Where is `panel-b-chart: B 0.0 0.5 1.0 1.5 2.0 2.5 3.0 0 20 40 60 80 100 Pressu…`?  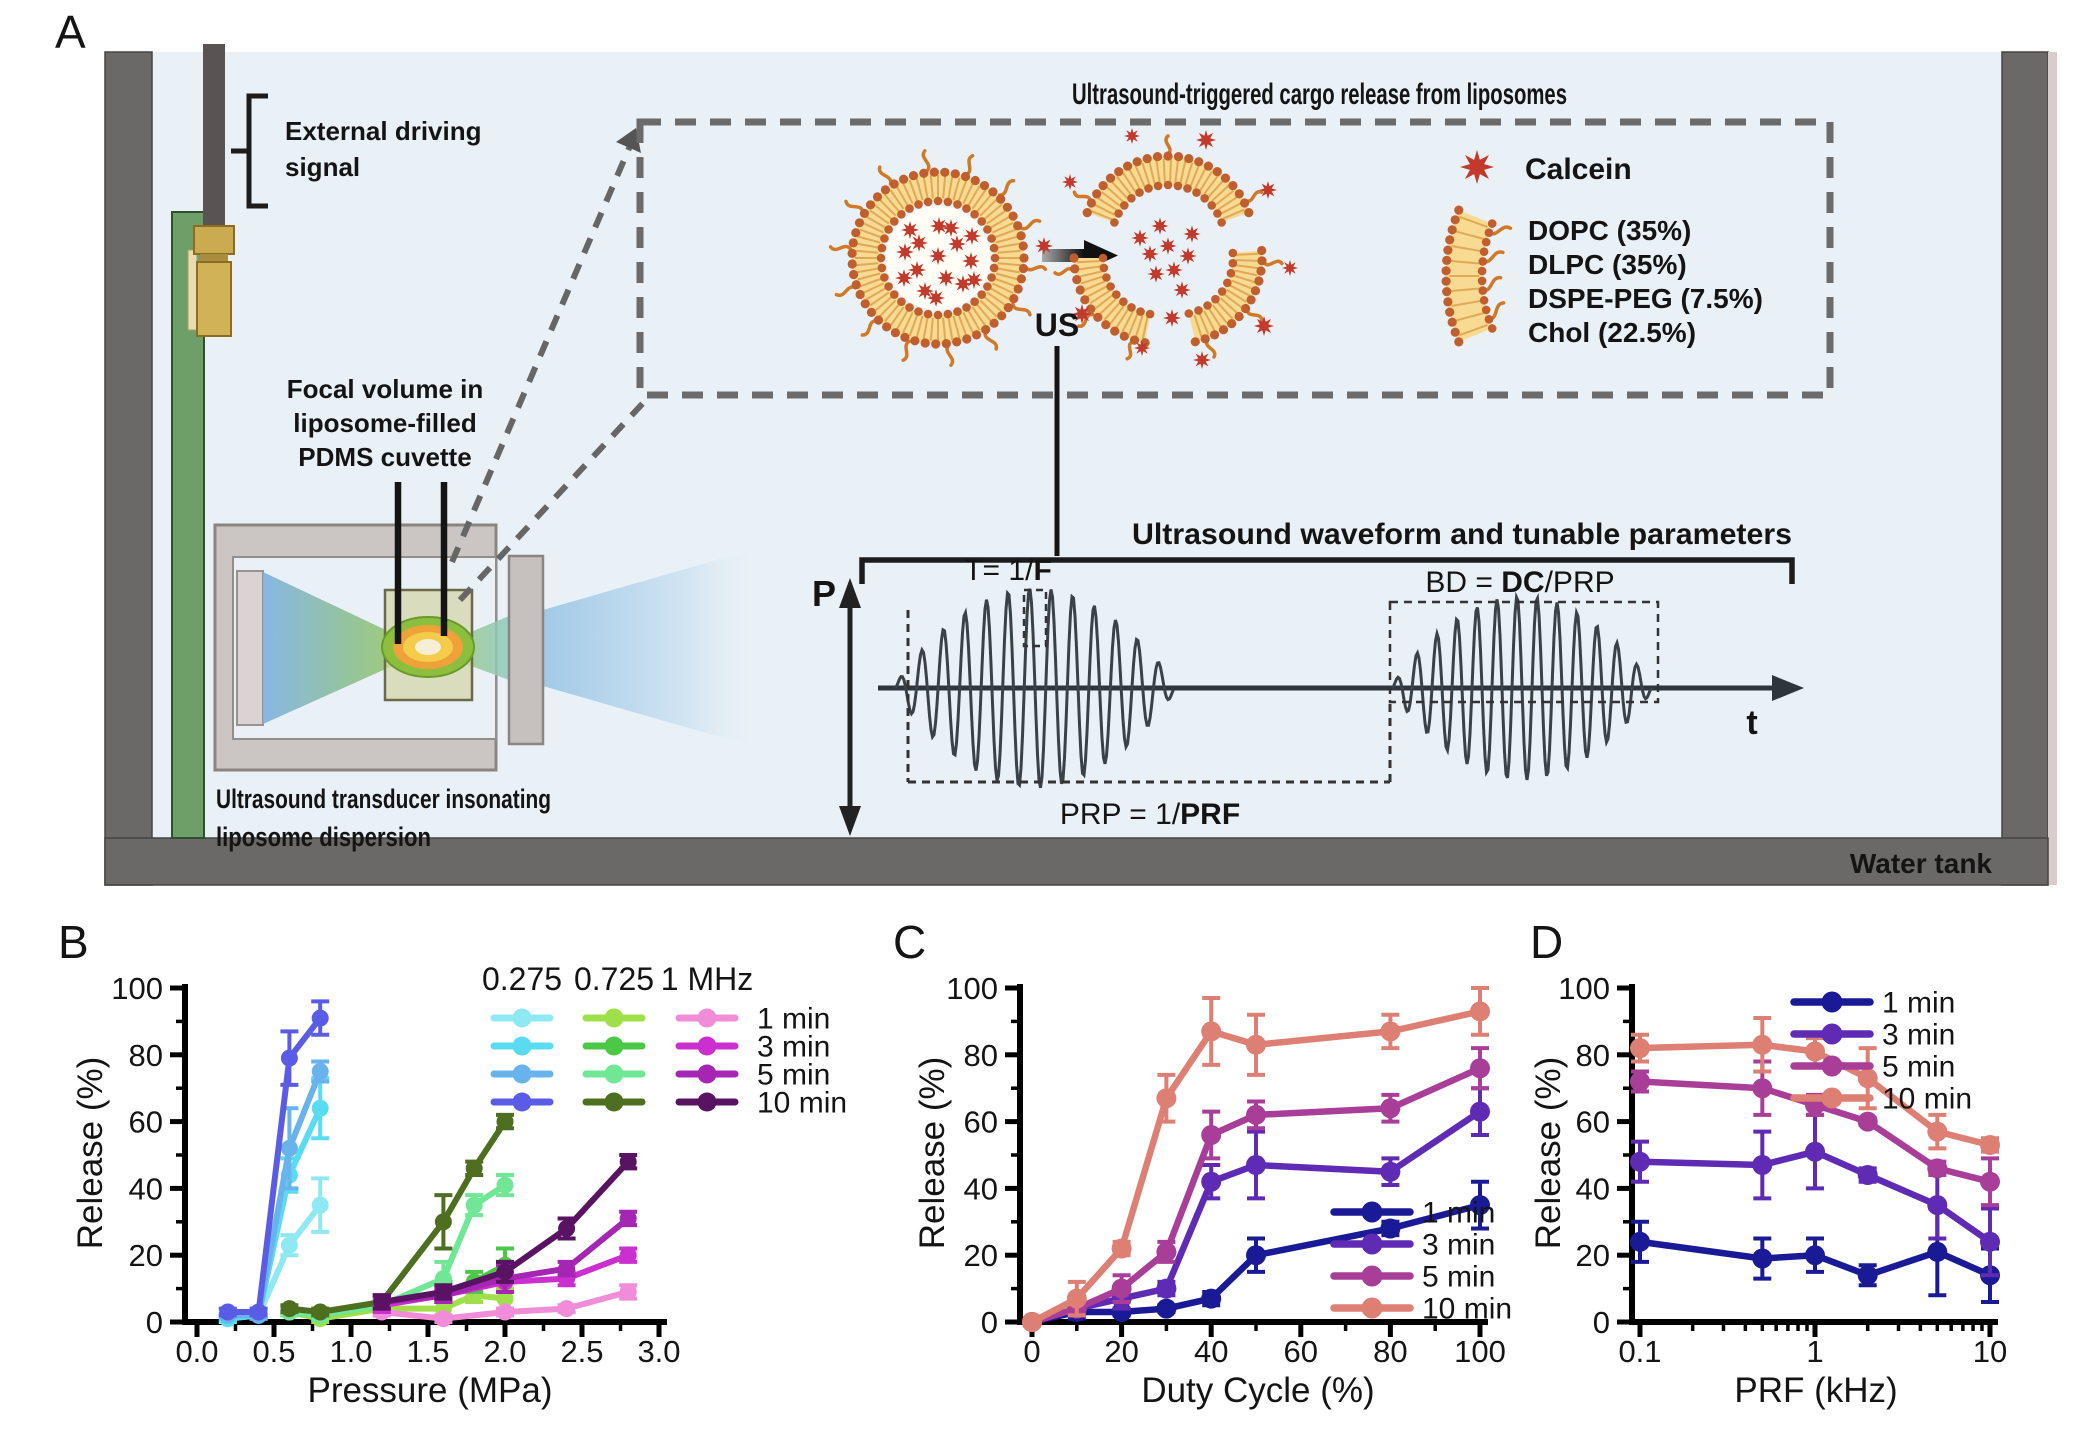 panel-b-chart: B 0.0 0.5 1.0 1.5 2.0 2.5 3.0 0 20 40 60 80 100 Pressu… is located at coordinates (452, 1163).